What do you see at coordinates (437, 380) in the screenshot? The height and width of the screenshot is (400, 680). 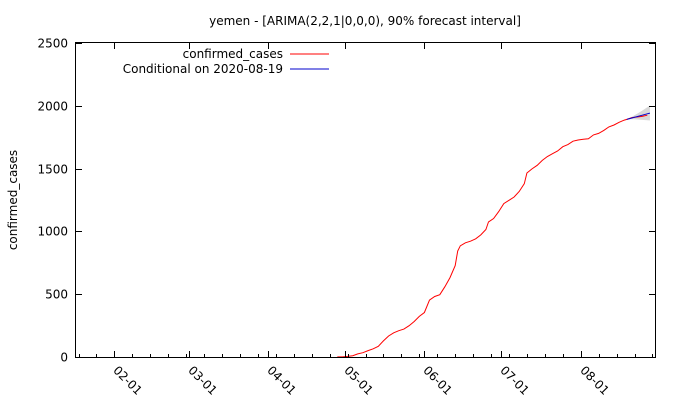 I see `x-tick-label: 06-01` at bounding box center [437, 380].